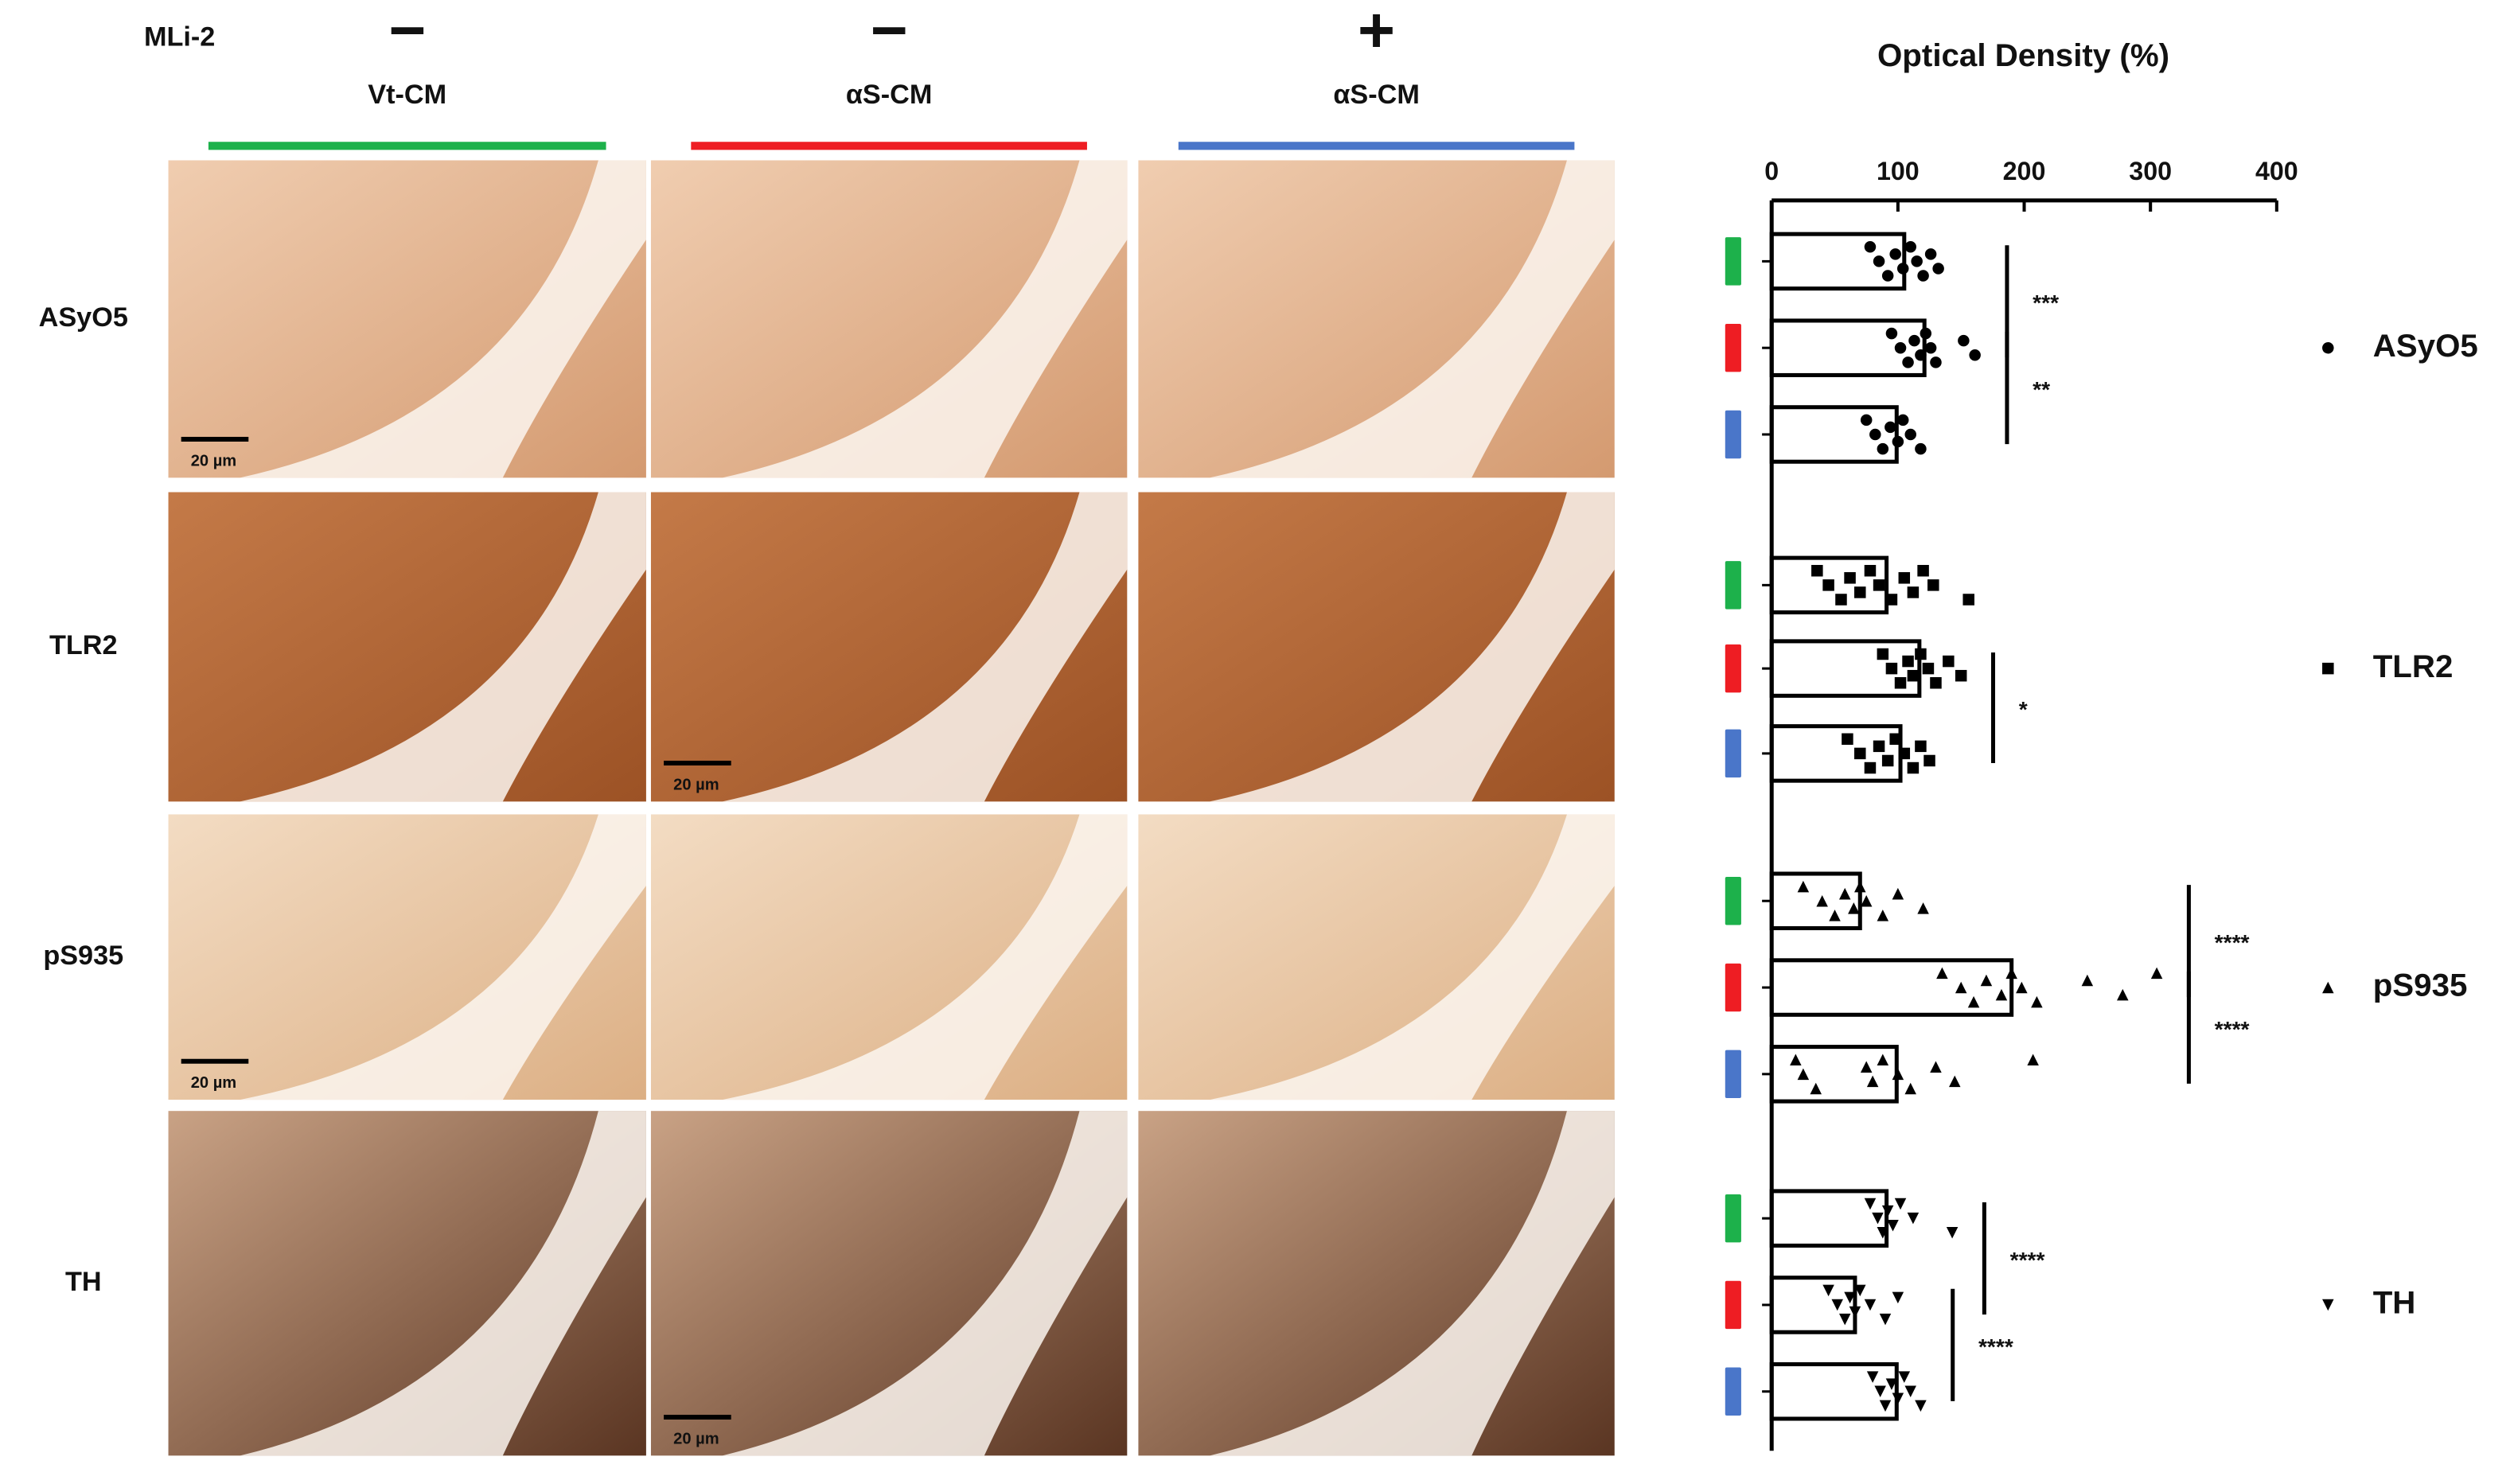 This screenshot has height=1484, width=2514. I want to click on significance-label: **, so click(2041, 389).